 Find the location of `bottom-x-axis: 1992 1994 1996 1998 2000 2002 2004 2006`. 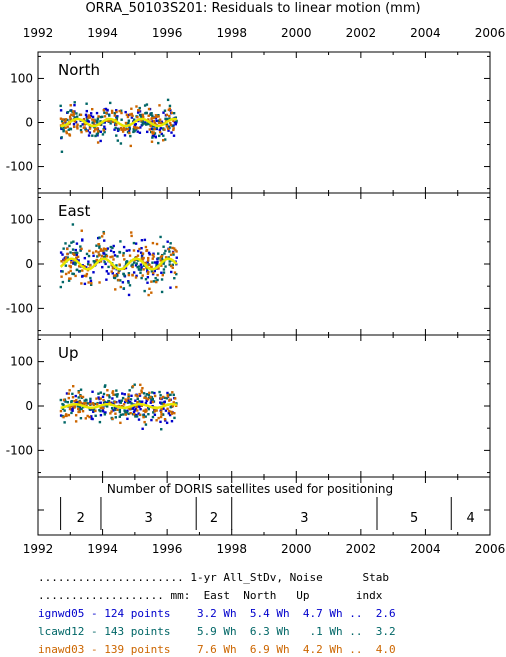

bottom-x-axis: 1992 1994 1996 1998 2000 2002 2004 2006 is located at coordinates (264, 549).